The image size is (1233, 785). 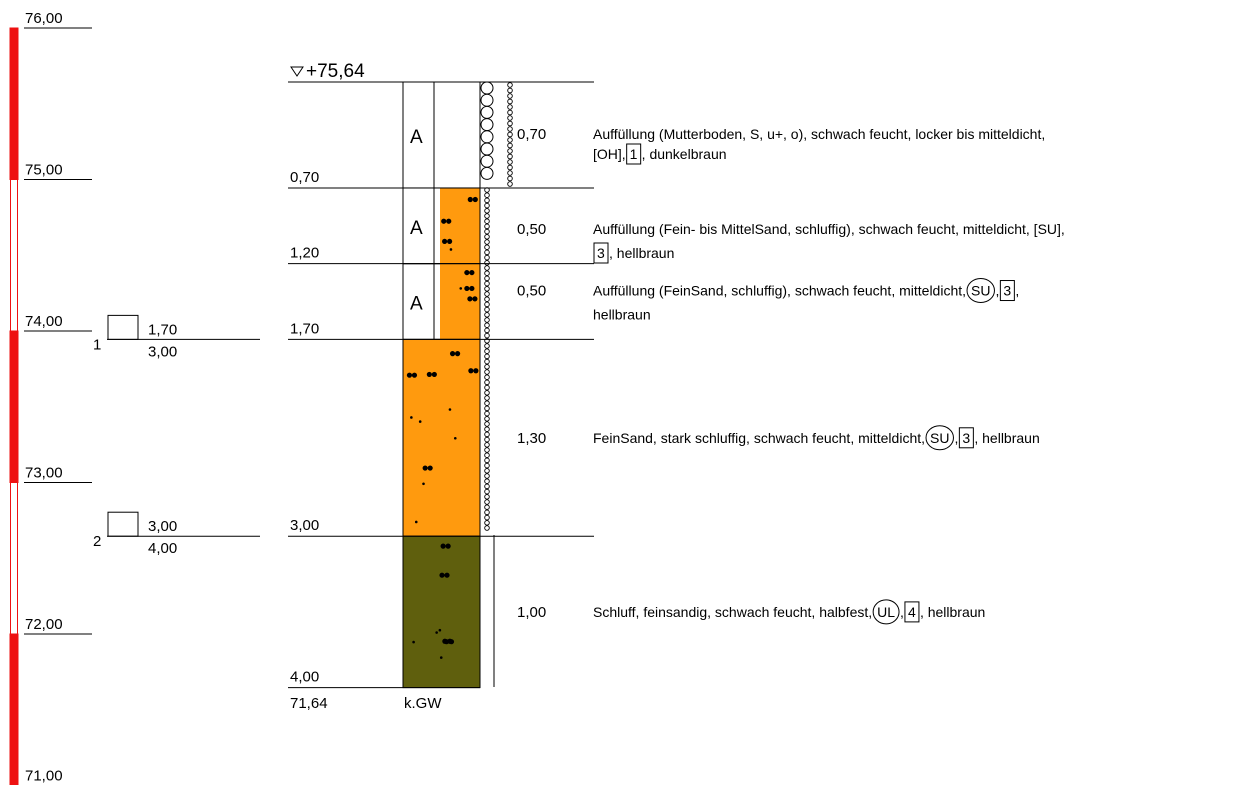 What do you see at coordinates (531, 134) in the screenshot?
I see `thickness-label: 0,70` at bounding box center [531, 134].